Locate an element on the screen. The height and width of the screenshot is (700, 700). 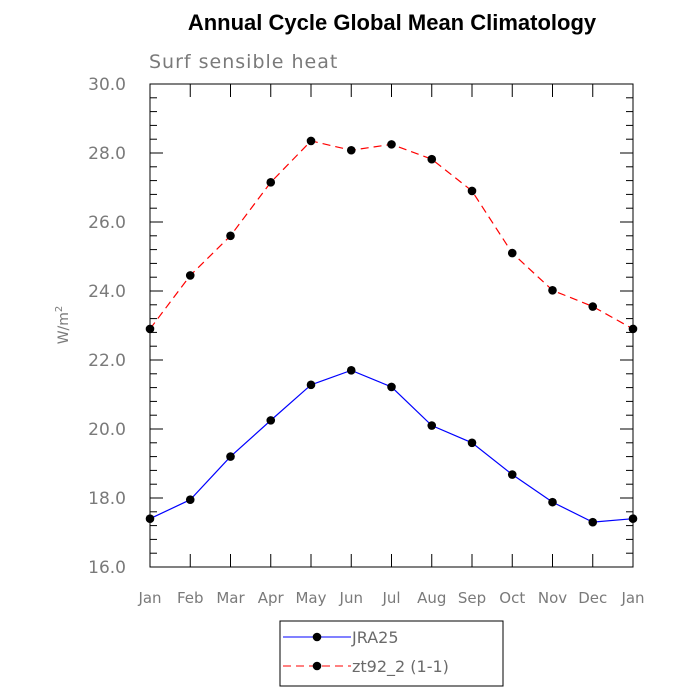
y-axis-label-unit: W/m is located at coordinates (64, 328).